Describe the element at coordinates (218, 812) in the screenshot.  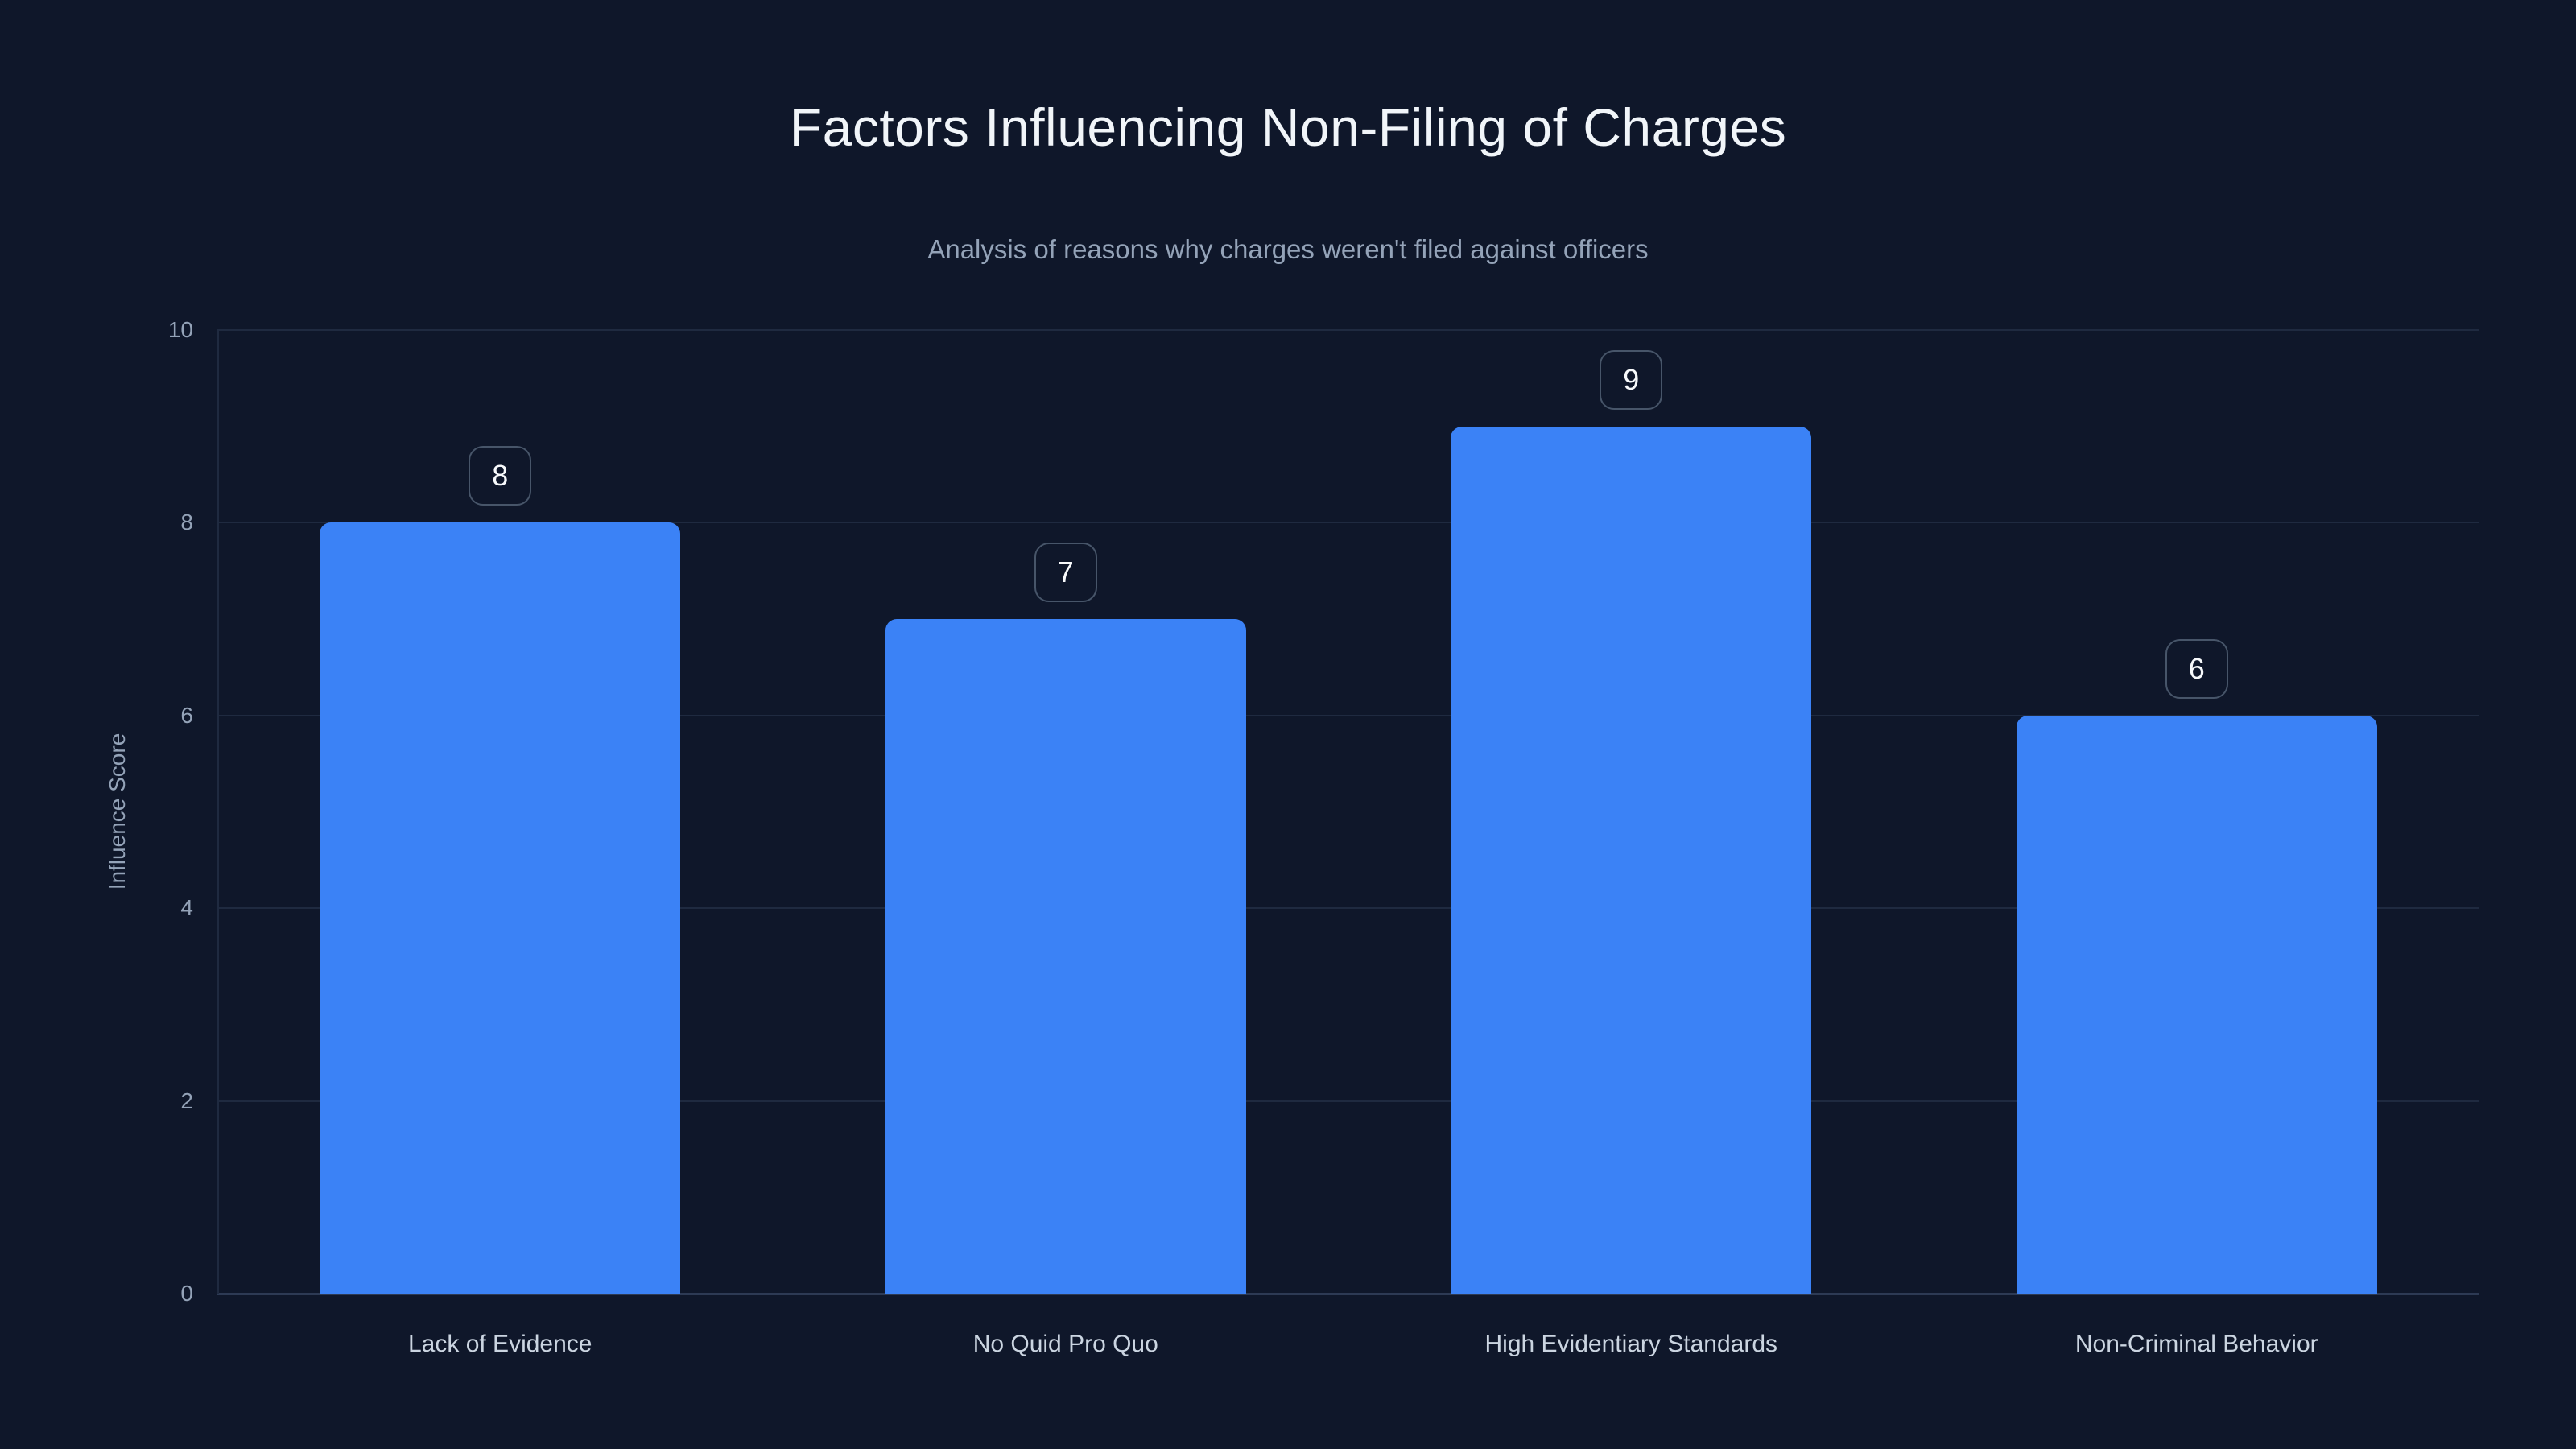
I see `y-axis-line` at that location.